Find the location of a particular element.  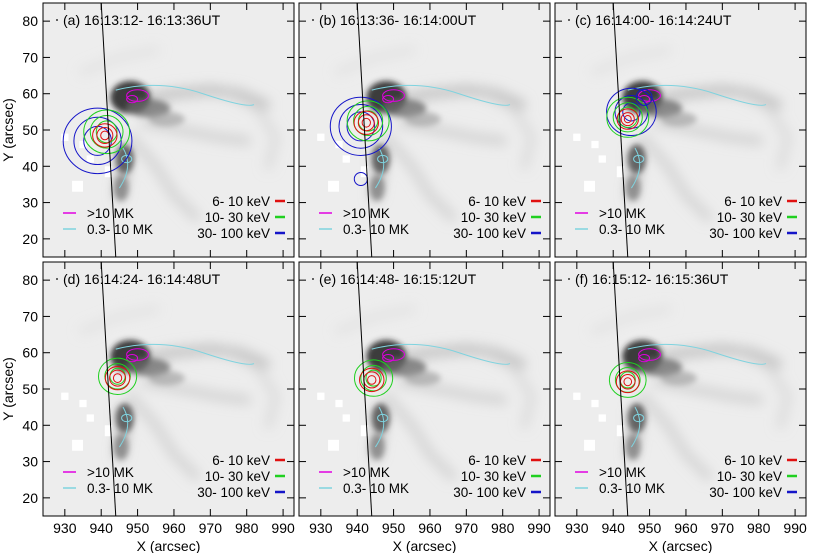

x-tick-label: 980 is located at coordinates (503, 528).